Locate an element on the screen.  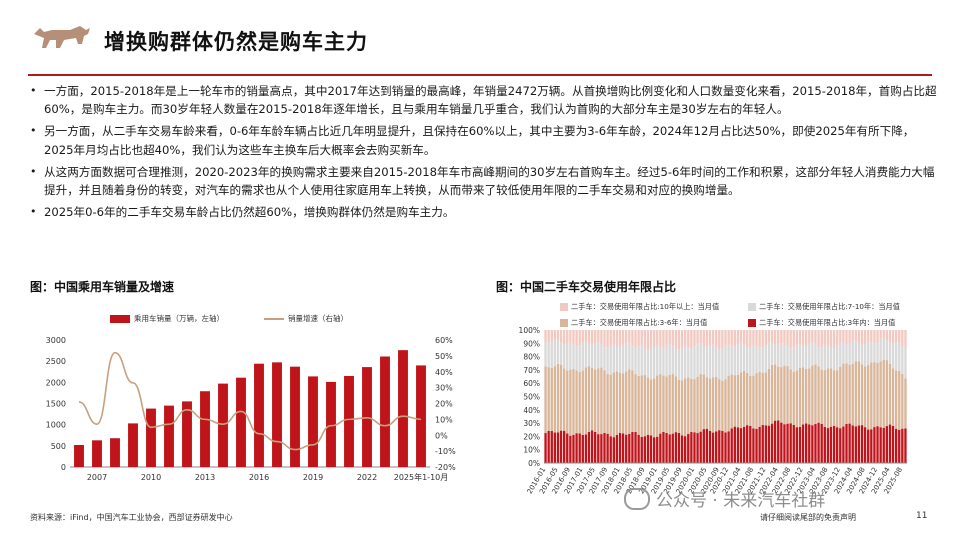
legend-label: 二手车：交易使用年限占比:3-6年：当月值 is located at coordinates (639, 322).